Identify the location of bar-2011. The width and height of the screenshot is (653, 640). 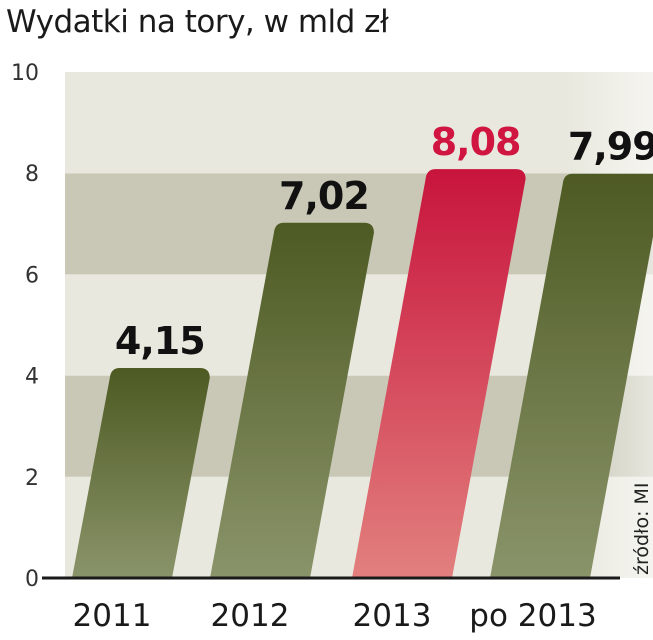
(141, 473).